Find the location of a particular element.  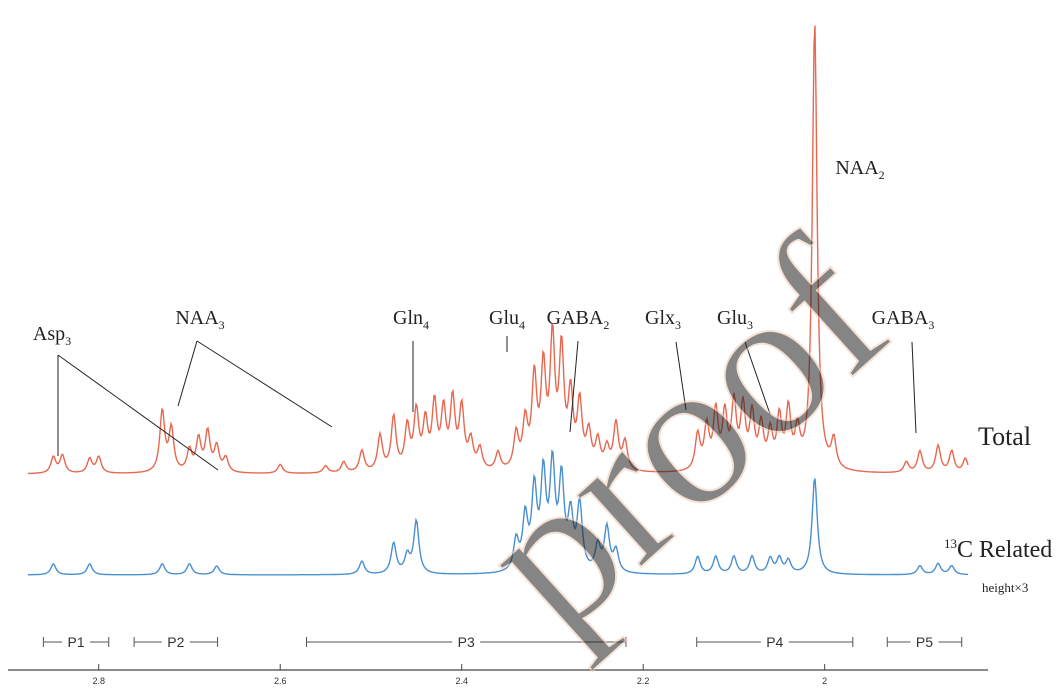

annotation-label: NAA2 is located at coordinates (859, 169).